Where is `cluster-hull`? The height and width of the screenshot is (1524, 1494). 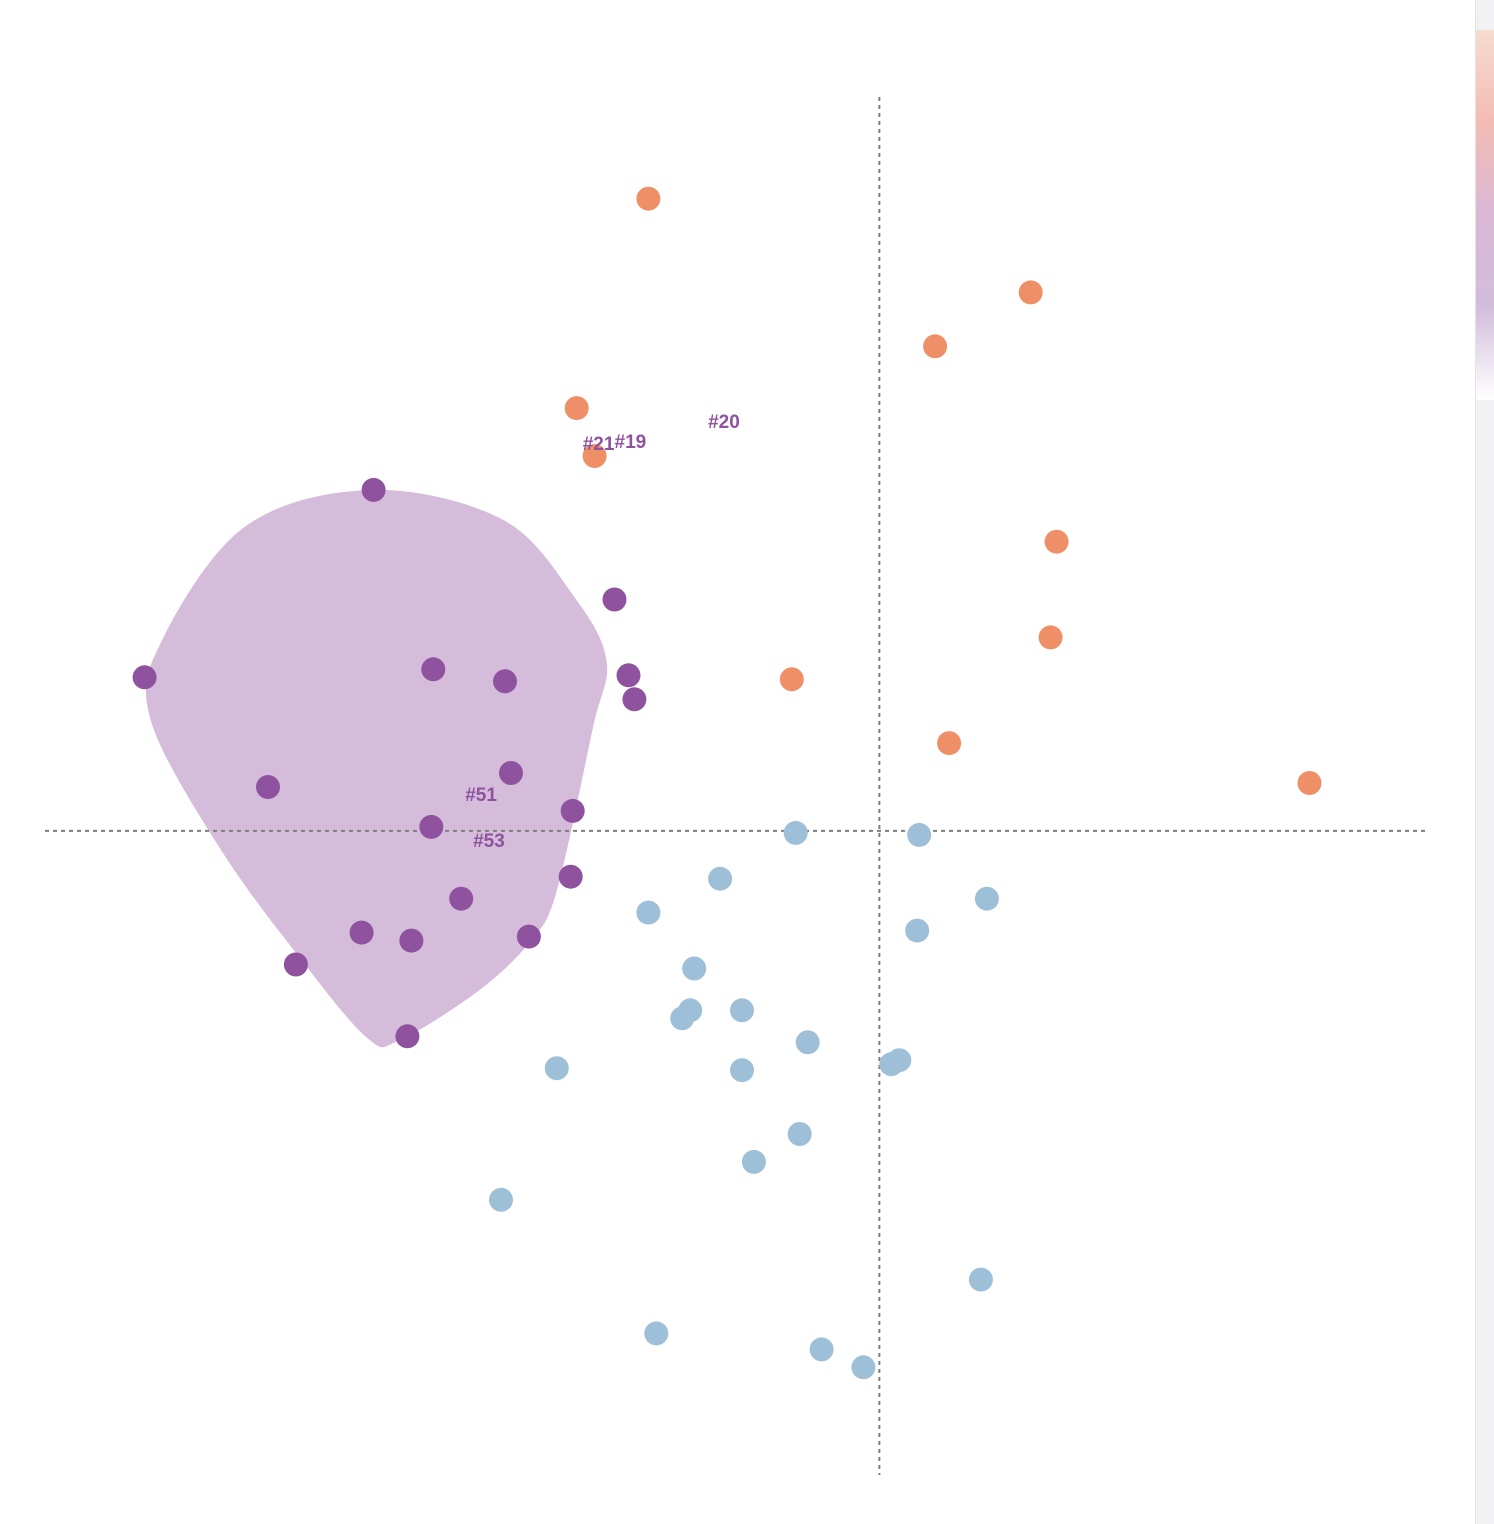
cluster-hull is located at coordinates (376, 768).